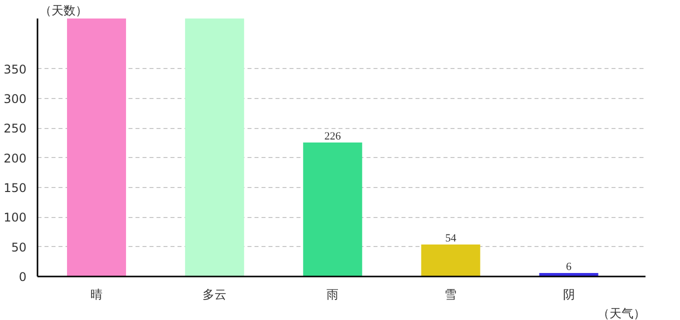 The width and height of the screenshot is (680, 320). What do you see at coordinates (15, 99) in the screenshot?
I see `y-tick-label: 300` at bounding box center [15, 99].